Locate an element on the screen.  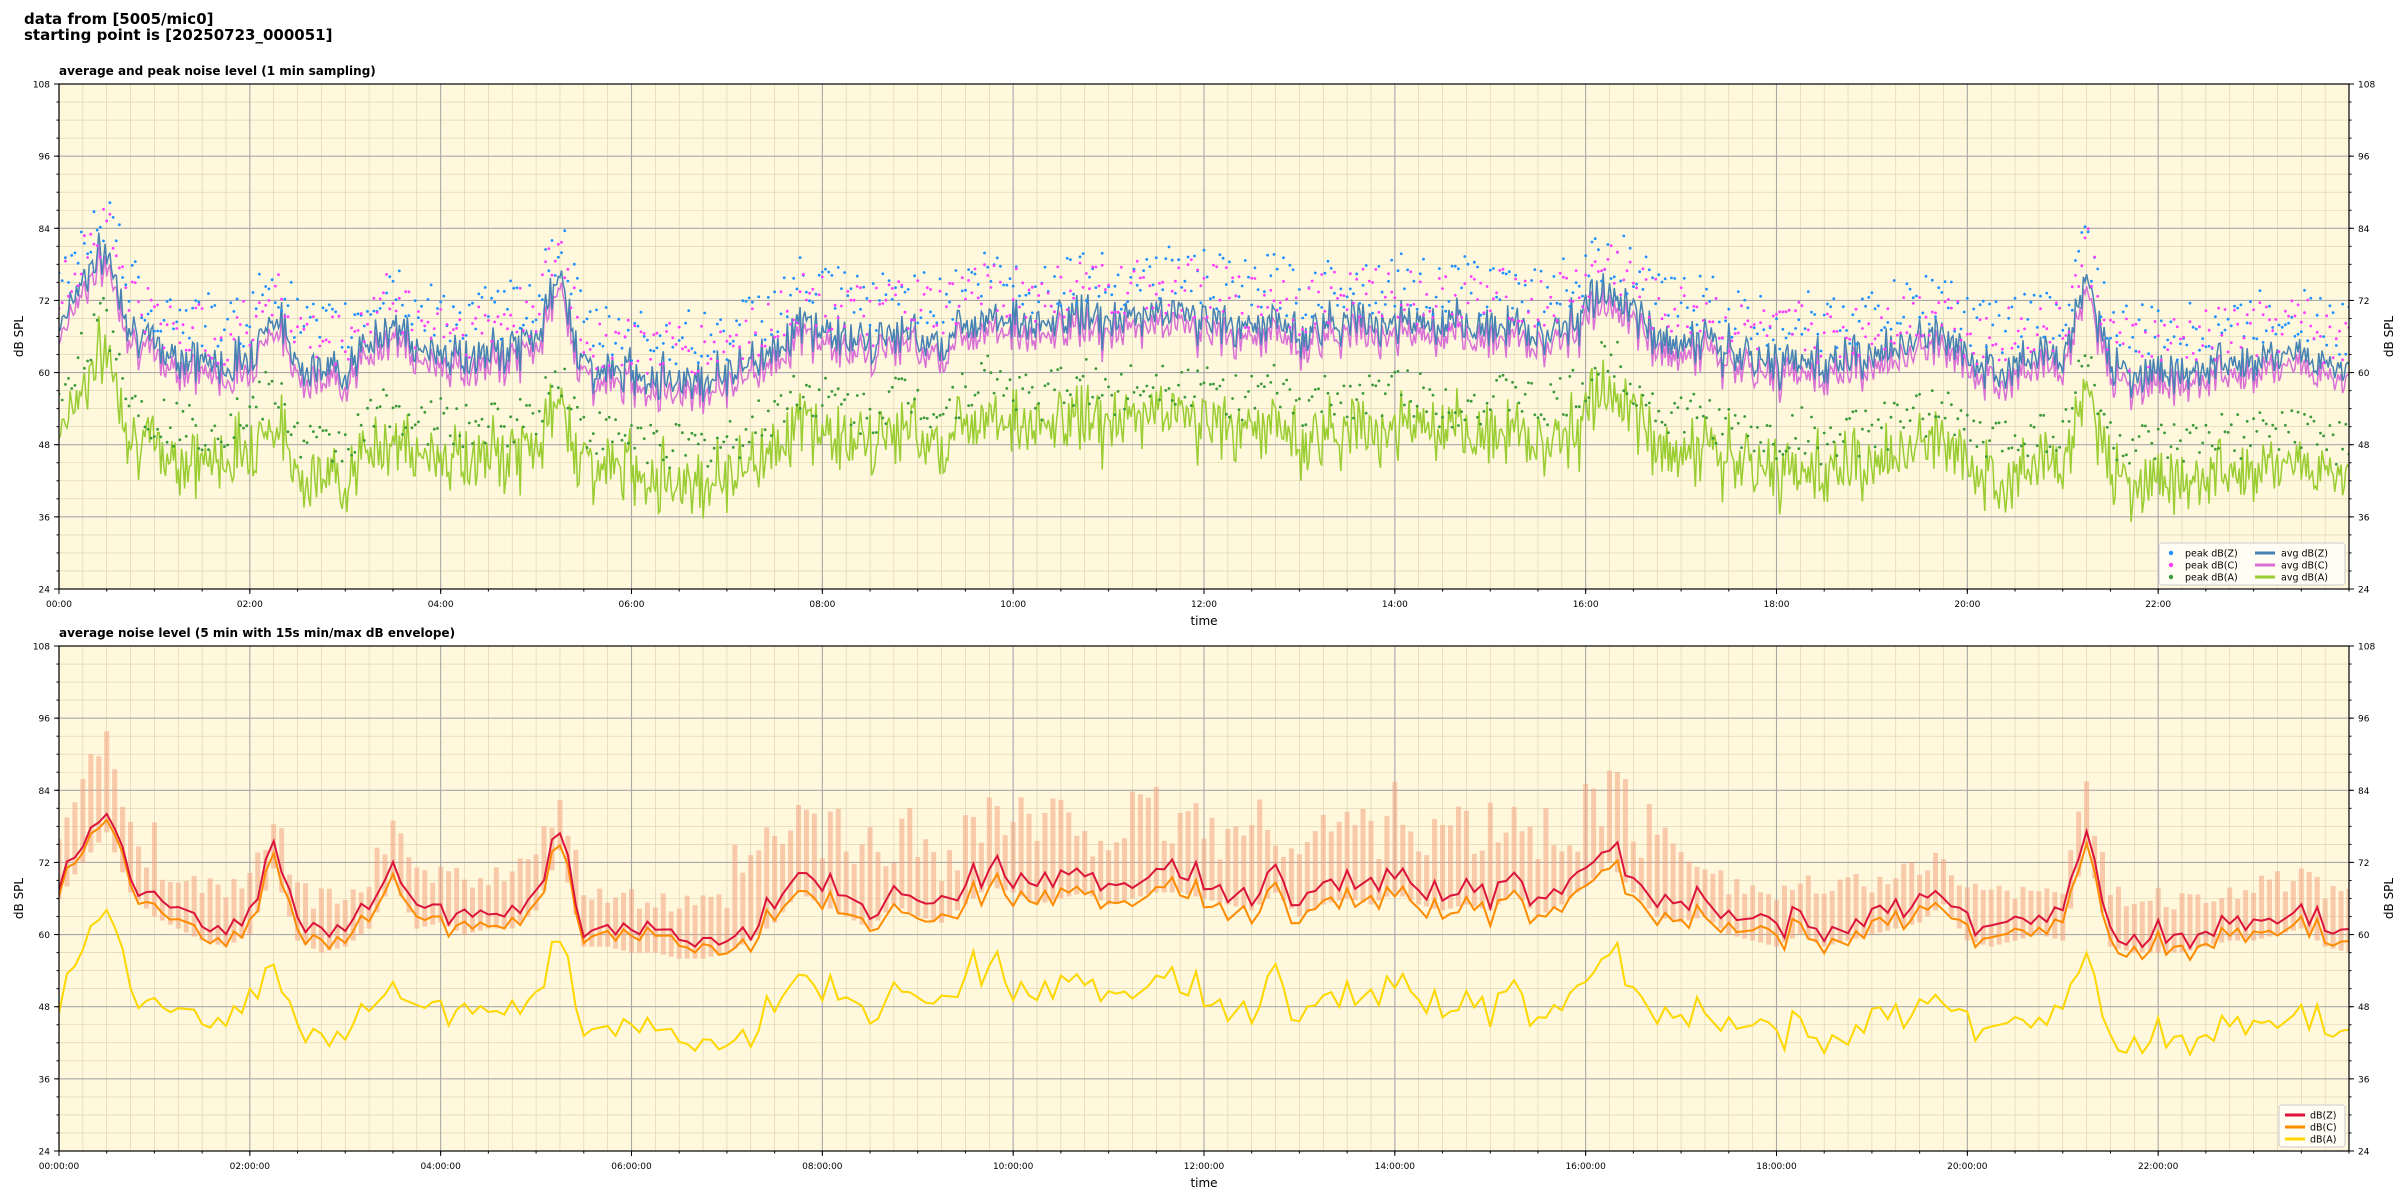
x-tick-label: 18:00:00 is located at coordinates (1776, 1167).